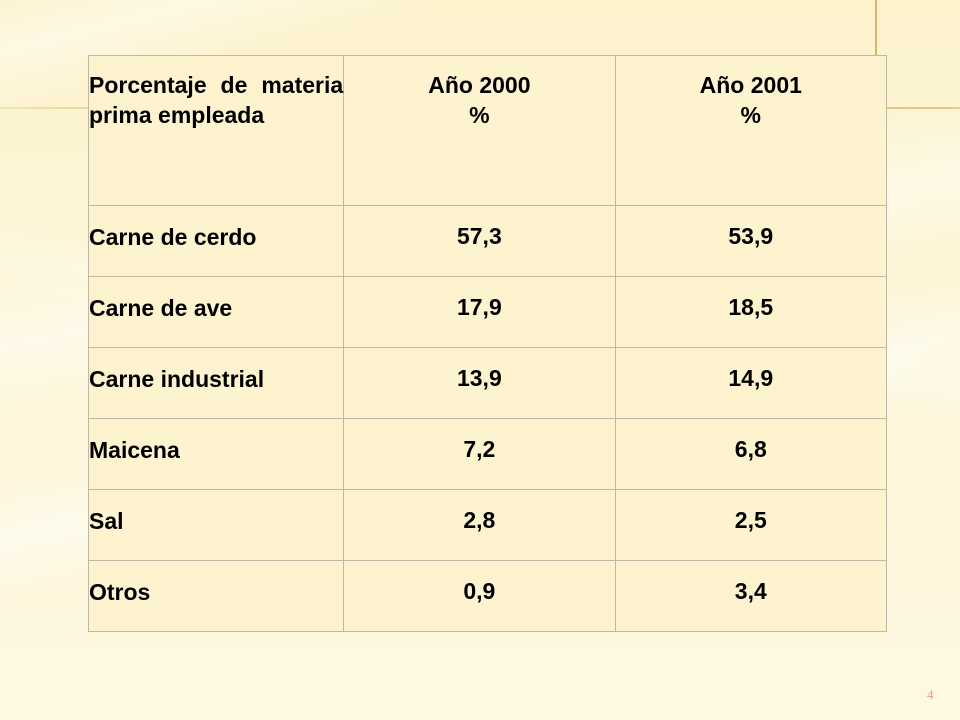 The height and width of the screenshot is (720, 960). Describe the element at coordinates (479, 525) in the screenshot. I see `row-value-2000: 2,8` at that location.